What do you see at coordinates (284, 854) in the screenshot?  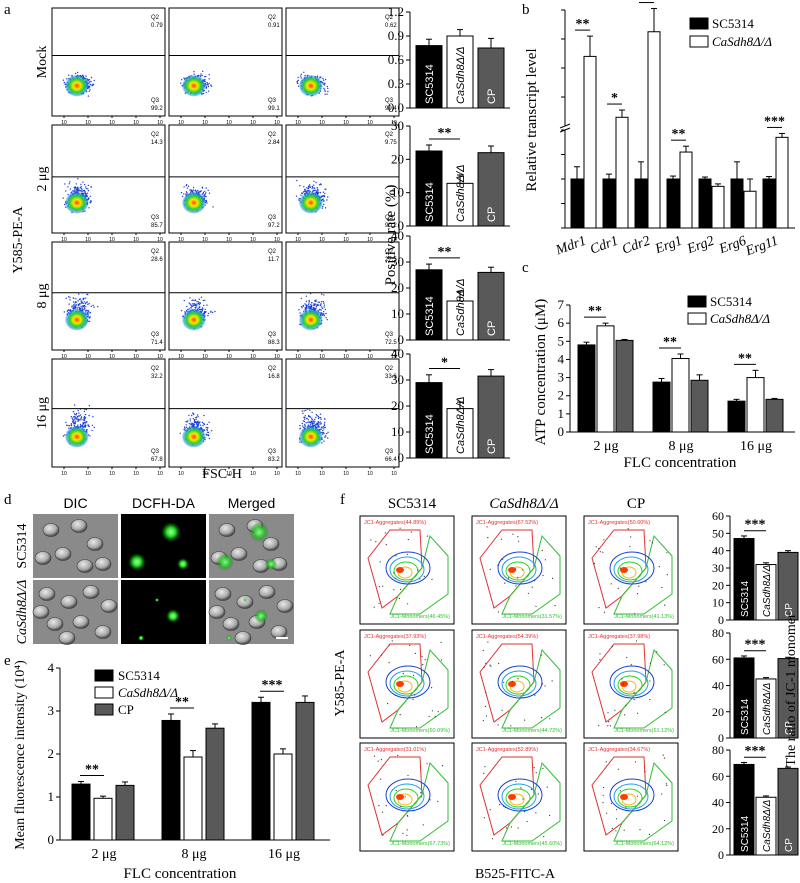 I see `e-category: 16 μg` at bounding box center [284, 854].